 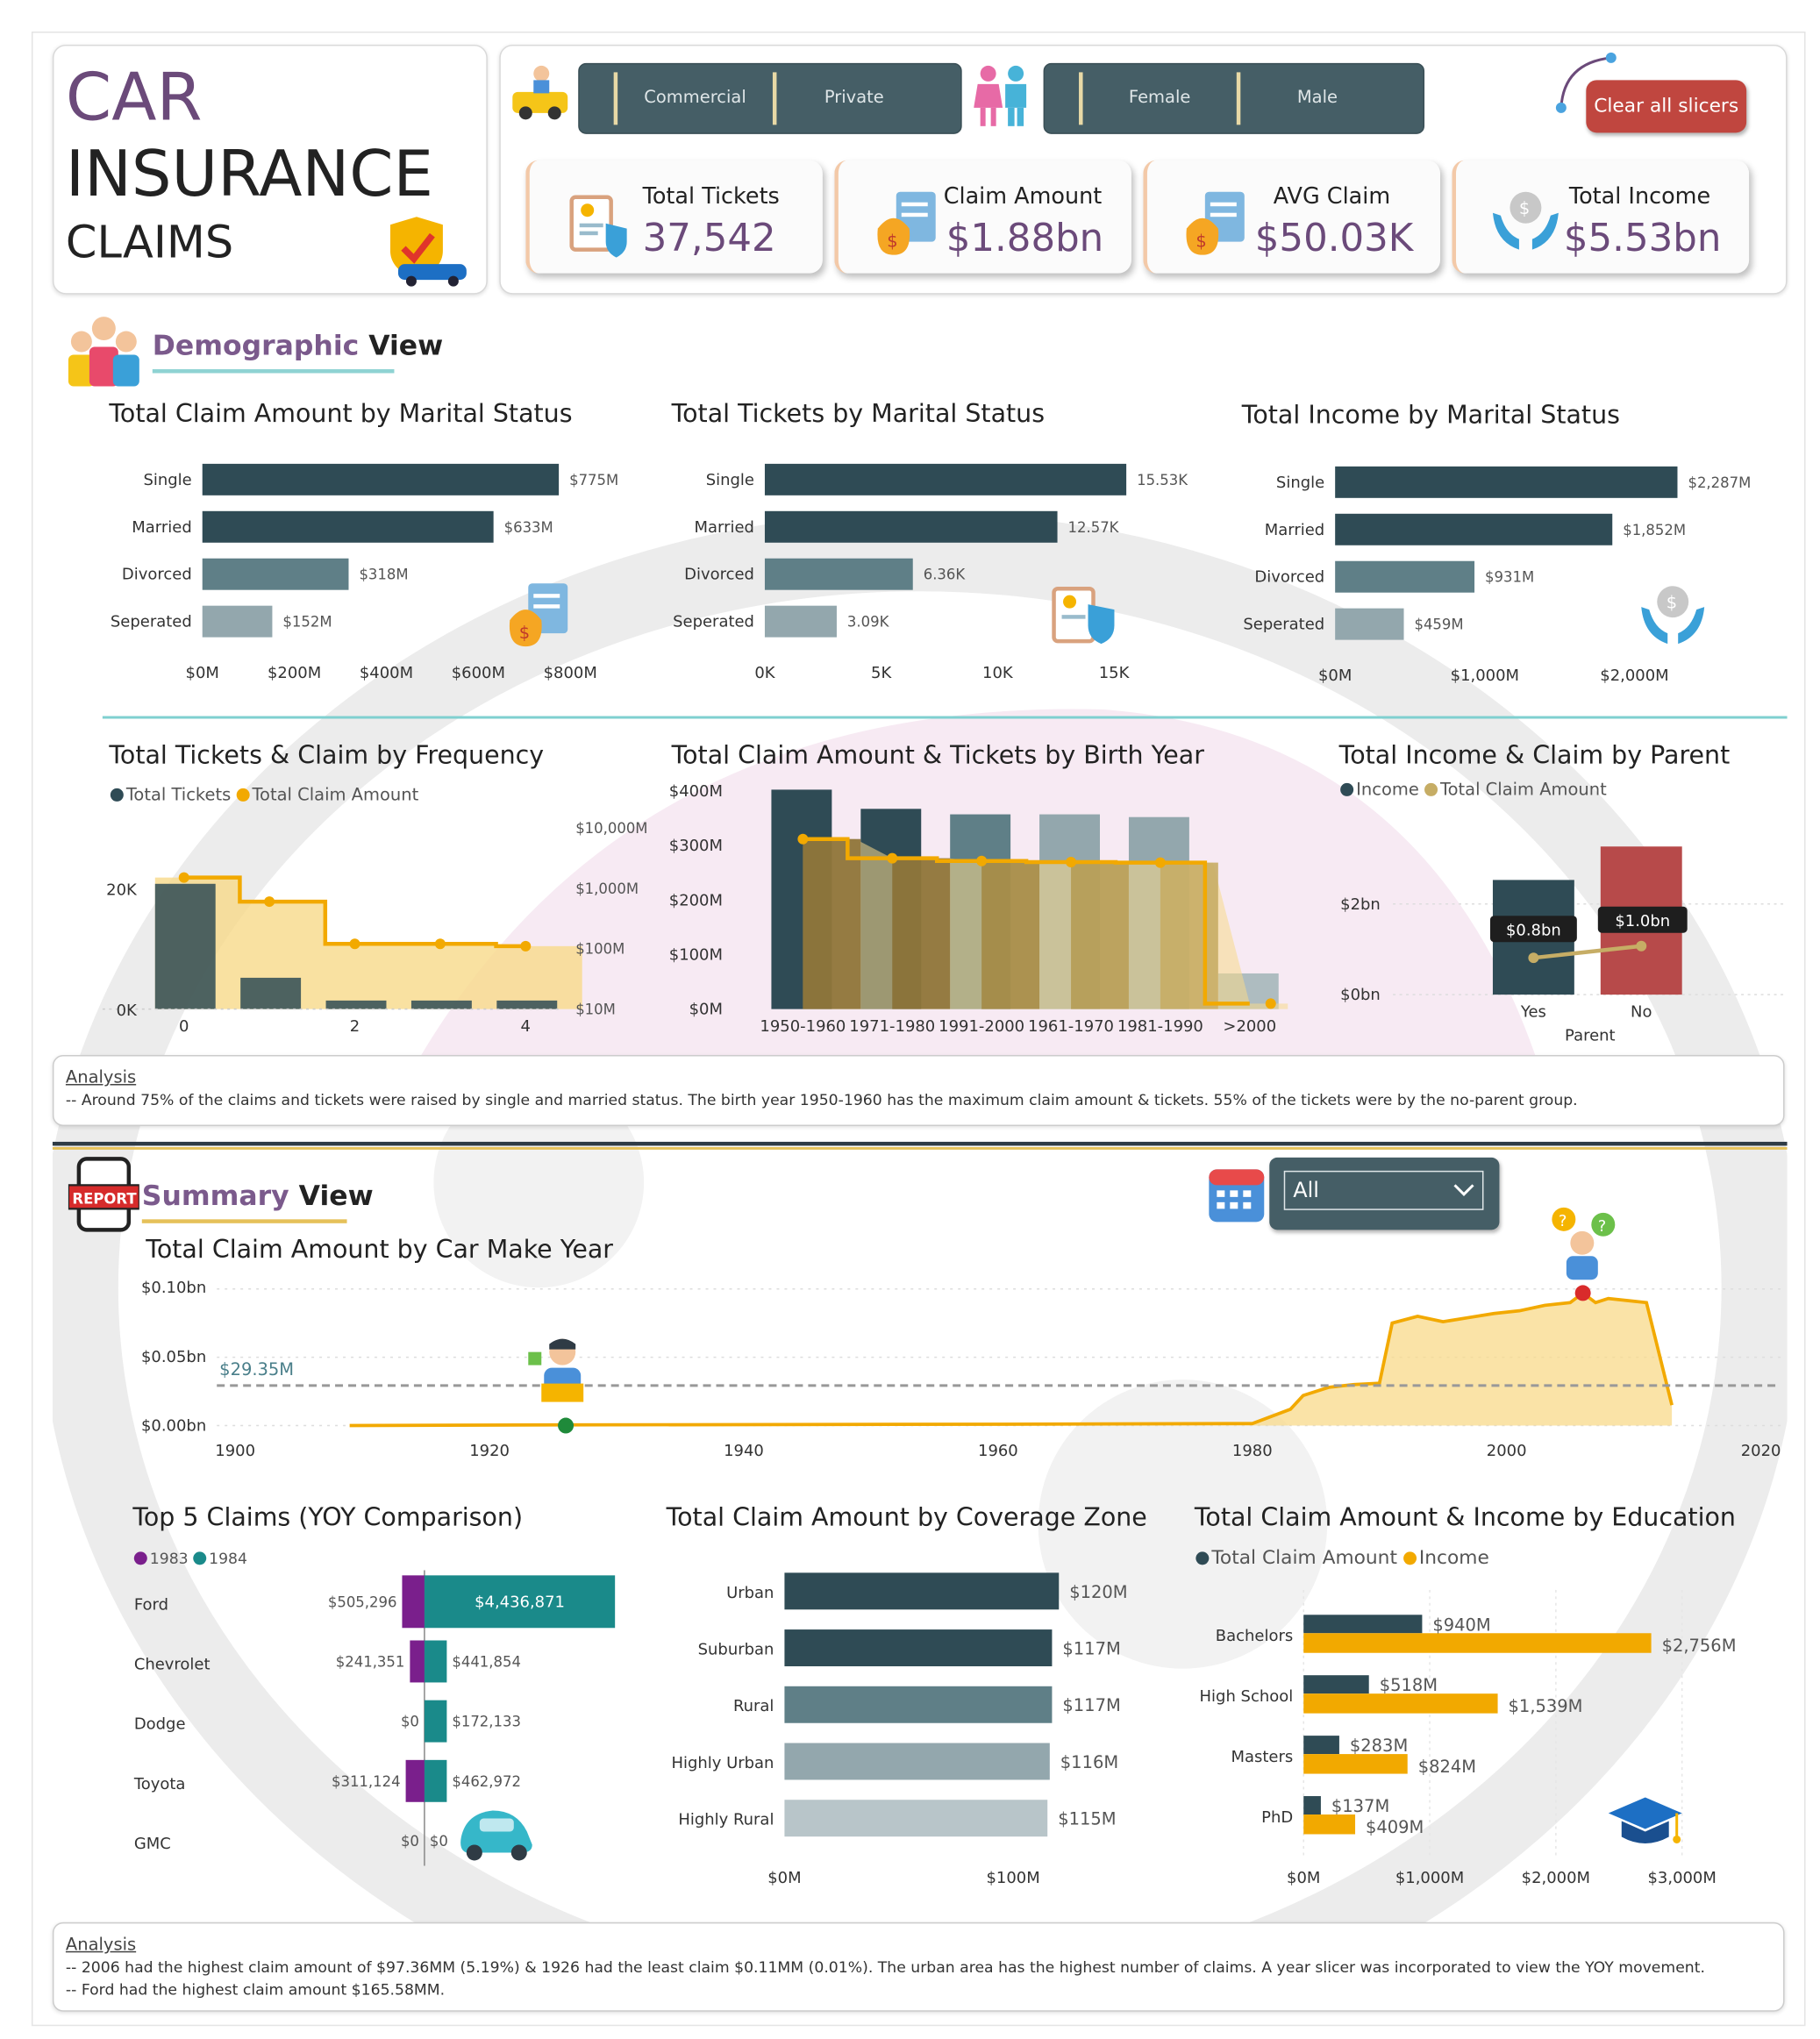 I want to click on title-line-car: CAR, so click(x=134, y=97).